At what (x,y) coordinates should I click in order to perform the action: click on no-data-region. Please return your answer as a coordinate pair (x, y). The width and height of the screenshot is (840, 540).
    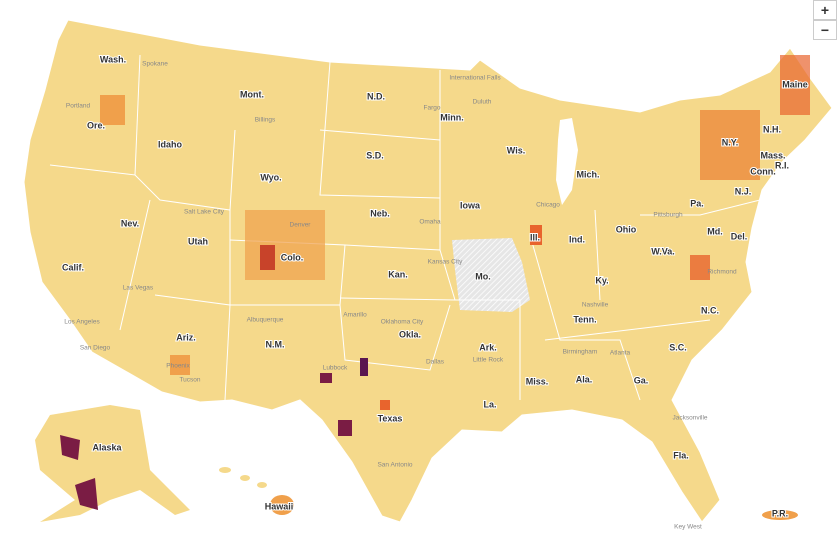
    Looking at the image, I should click on (491, 275).